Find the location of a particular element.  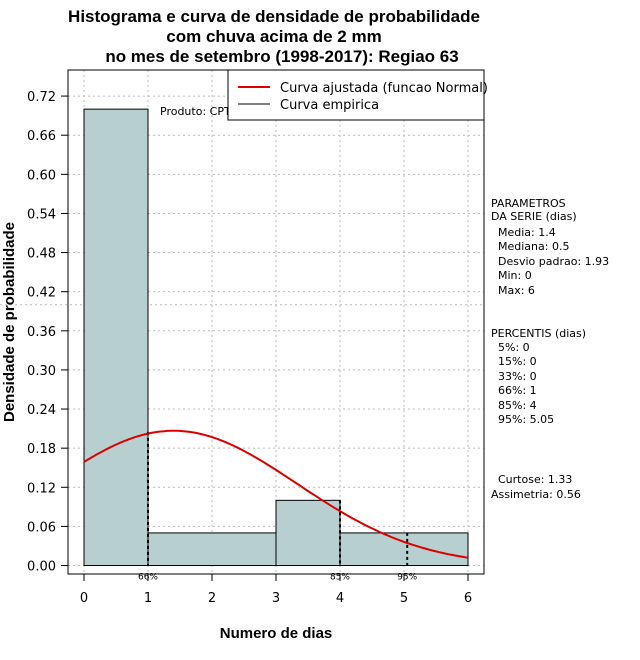

x-tick-label: 2 is located at coordinates (212, 598).